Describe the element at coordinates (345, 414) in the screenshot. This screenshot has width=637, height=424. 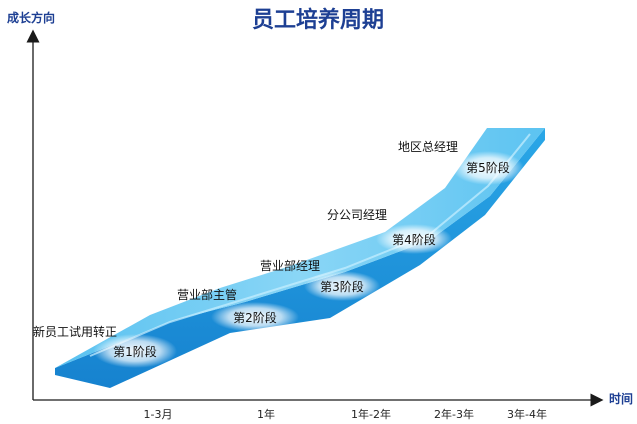
I see `time-ticks: 1-3月 1年 1年-2年 2年-3年 3年-4年` at that location.